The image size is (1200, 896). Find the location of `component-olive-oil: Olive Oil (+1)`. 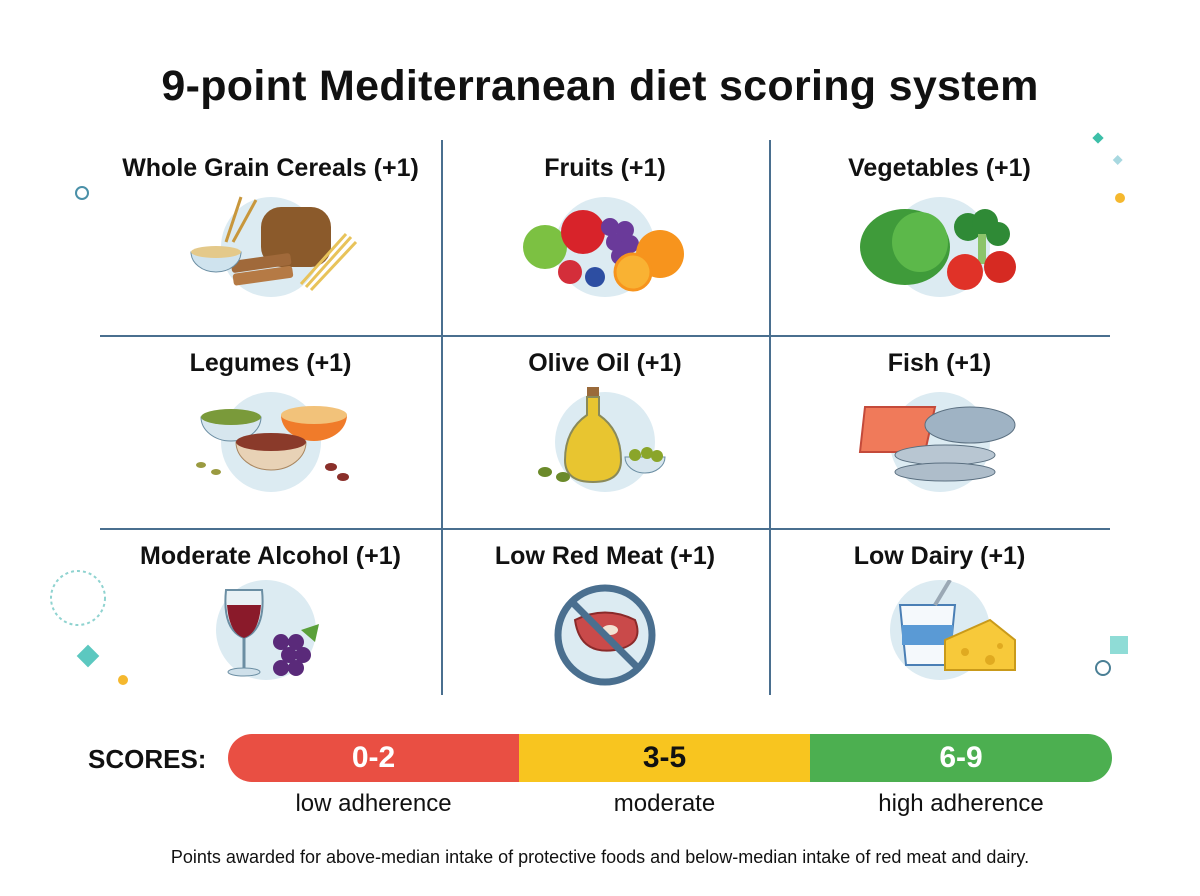

component-olive-oil: Olive Oil (+1) is located at coordinates (605, 431).